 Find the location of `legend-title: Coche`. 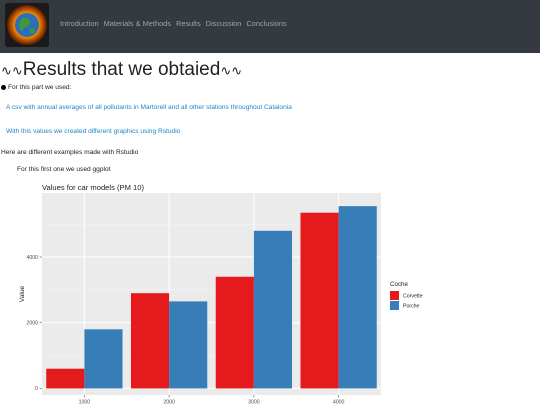

legend-title: Coche is located at coordinates (399, 284).